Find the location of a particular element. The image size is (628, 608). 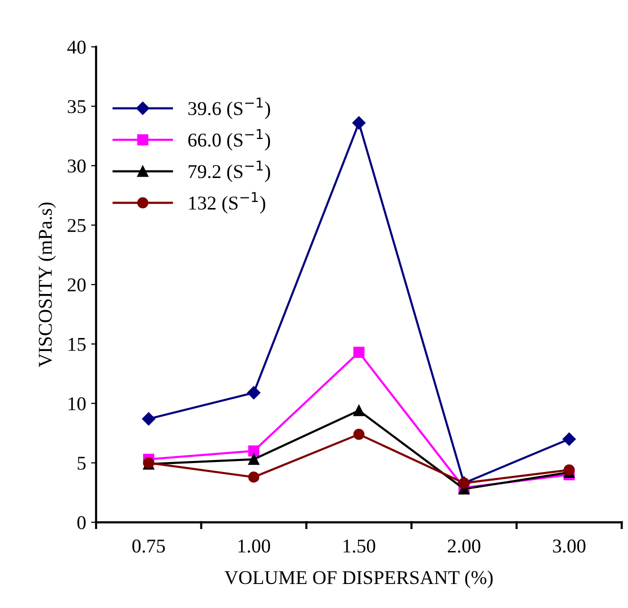

y-tick-label: 35 is located at coordinates (77, 107).